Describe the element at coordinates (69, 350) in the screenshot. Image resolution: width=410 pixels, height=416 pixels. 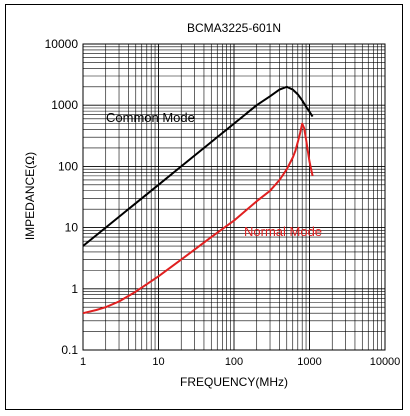
I see `y-tick-label: 0.1` at that location.